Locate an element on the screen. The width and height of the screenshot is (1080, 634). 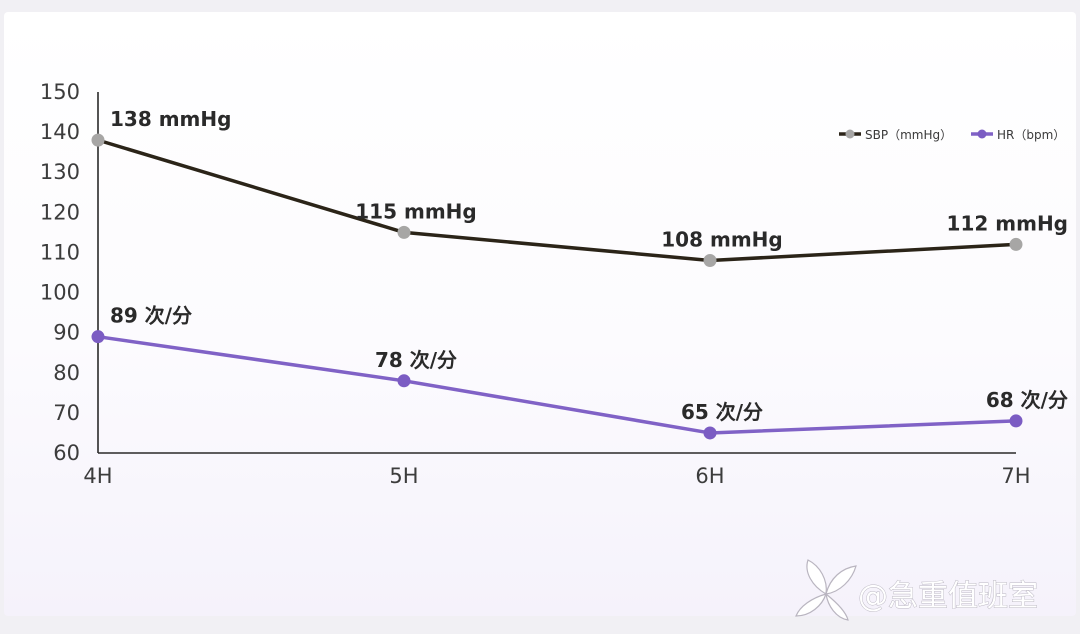
y-tick-label-70: 70 is located at coordinates (66, 413).